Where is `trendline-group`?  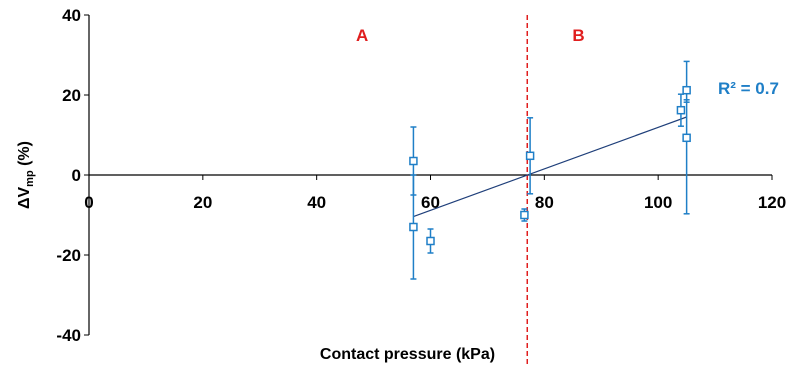
trendline-group is located at coordinates (550, 167).